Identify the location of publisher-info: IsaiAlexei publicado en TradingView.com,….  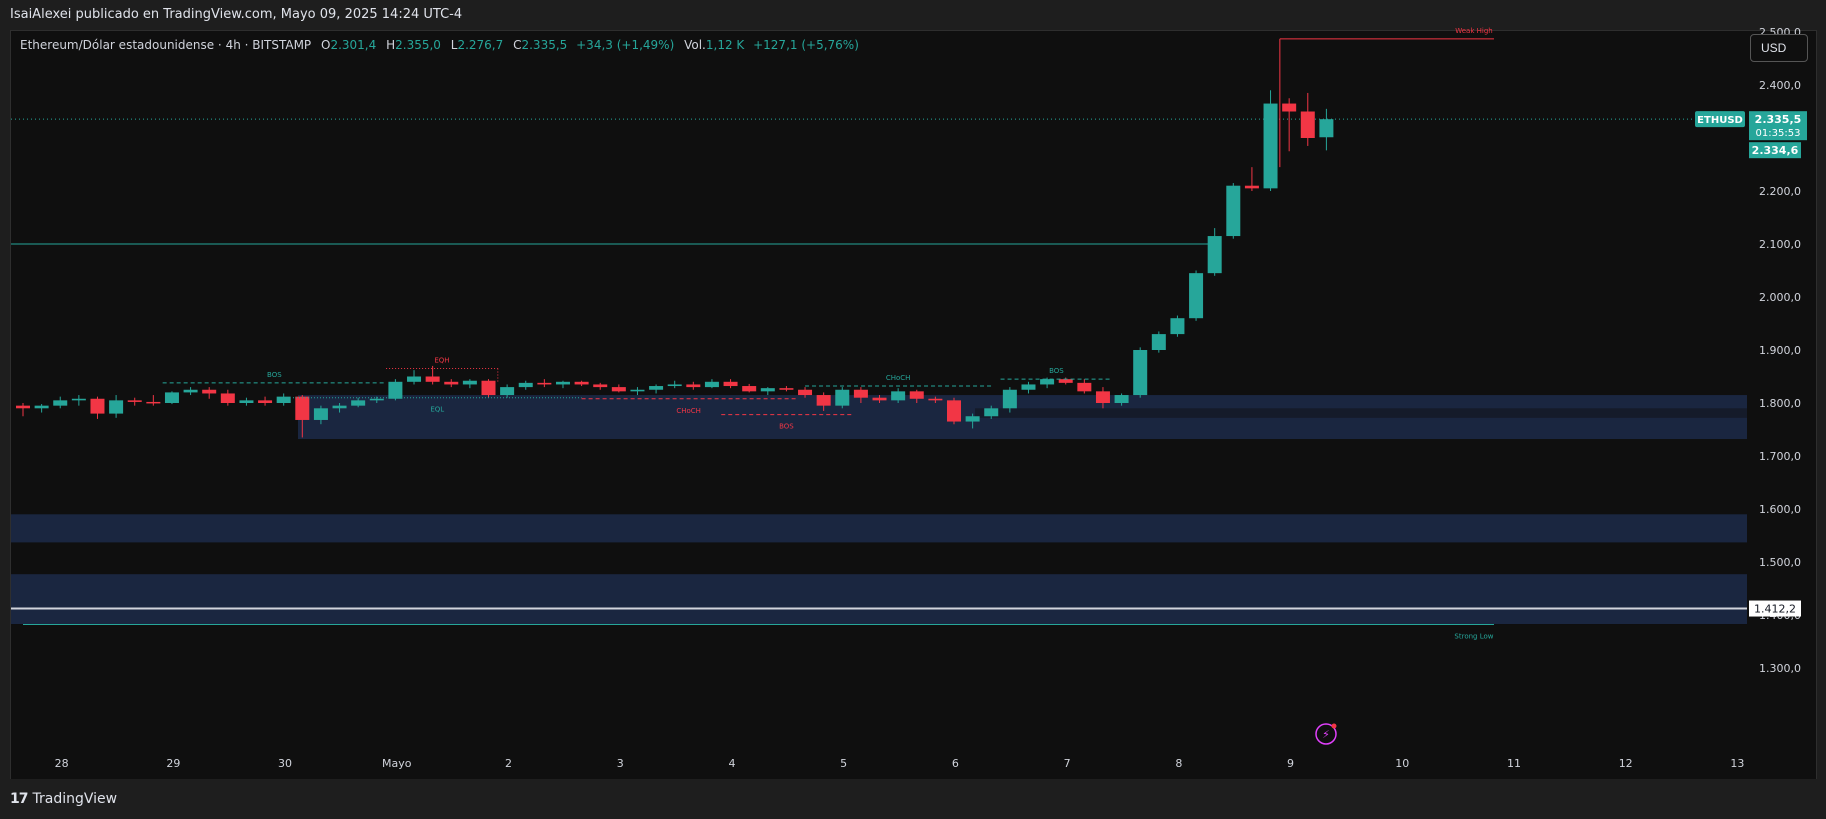
(236, 14).